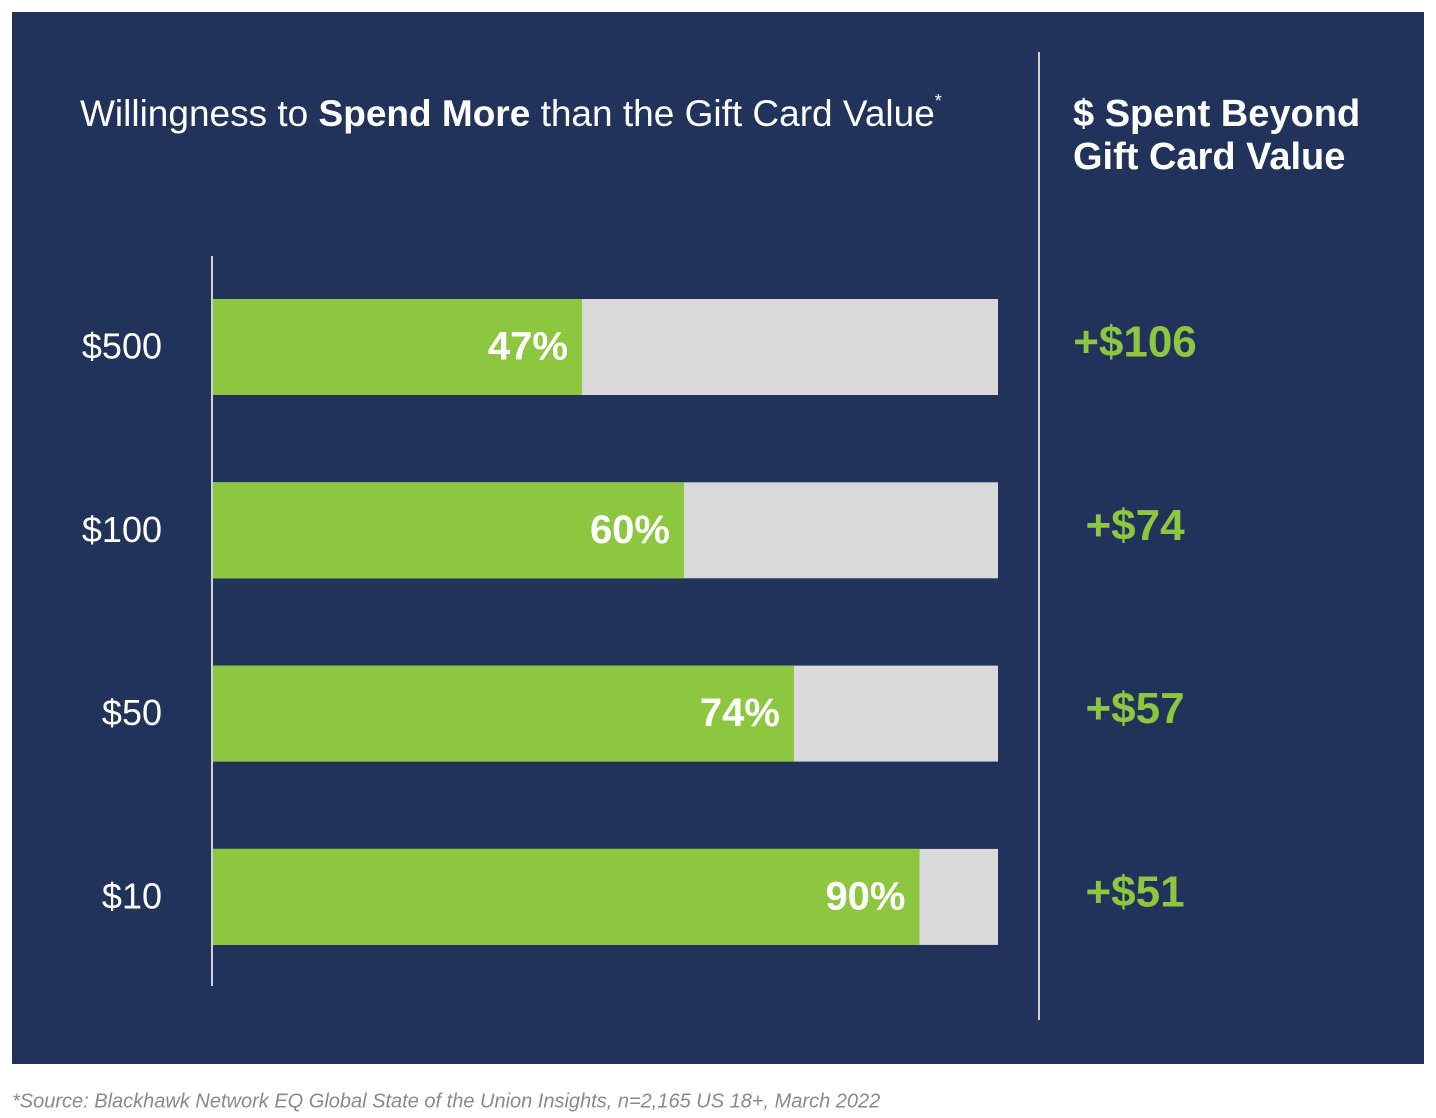 This screenshot has width=1436, height=1118. I want to click on side-title: $ Spent Beyond, so click(1216, 114).